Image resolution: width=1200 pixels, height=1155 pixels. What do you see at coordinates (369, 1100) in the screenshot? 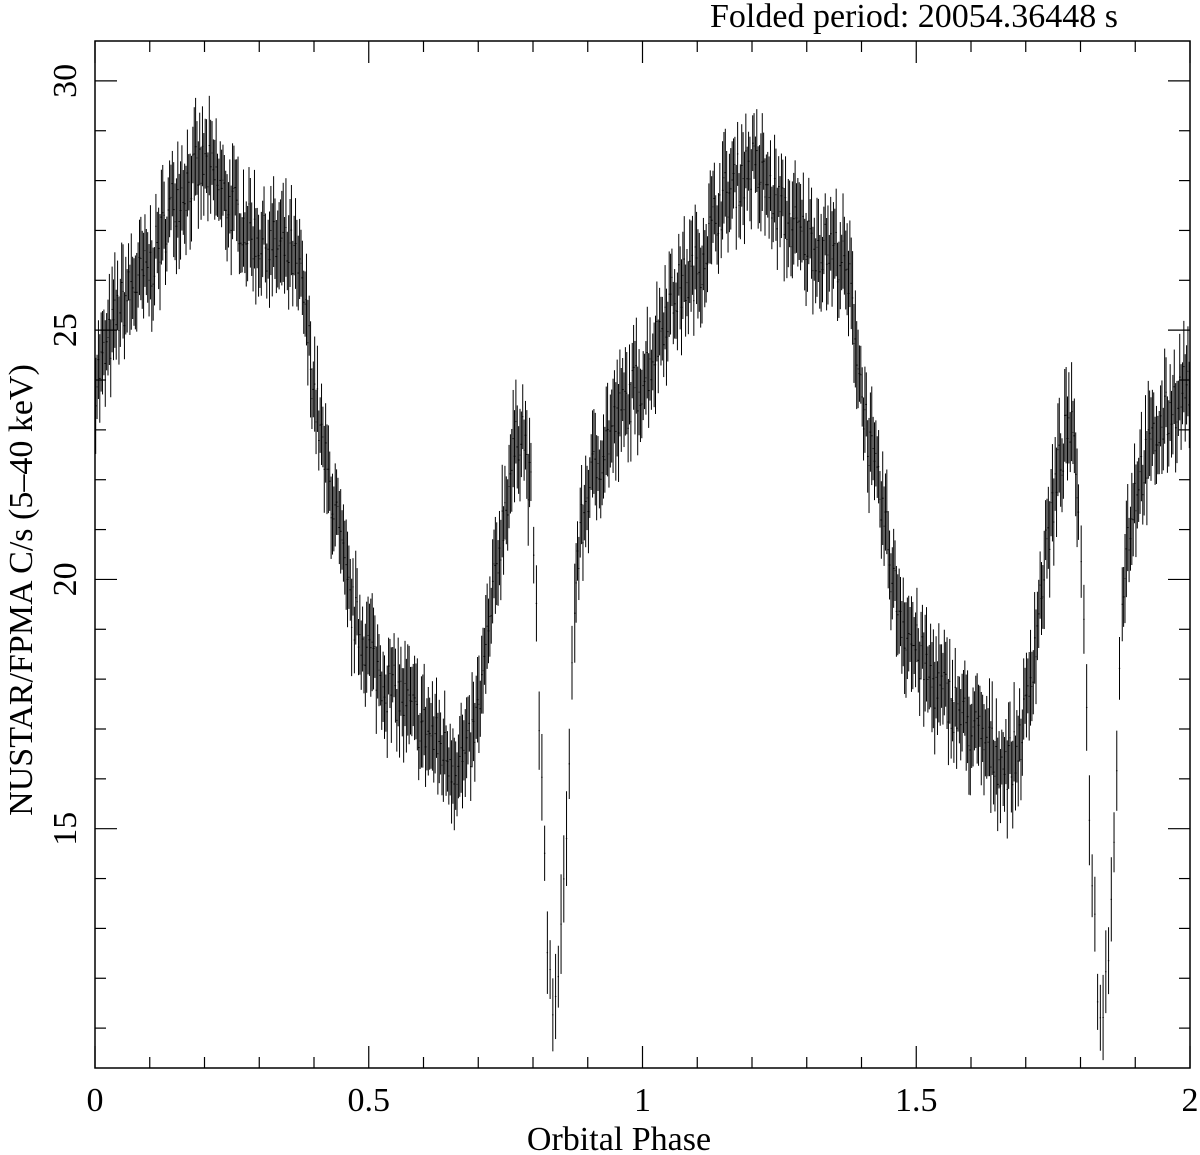
I see `x-tick-label: 0.5` at bounding box center [369, 1100].